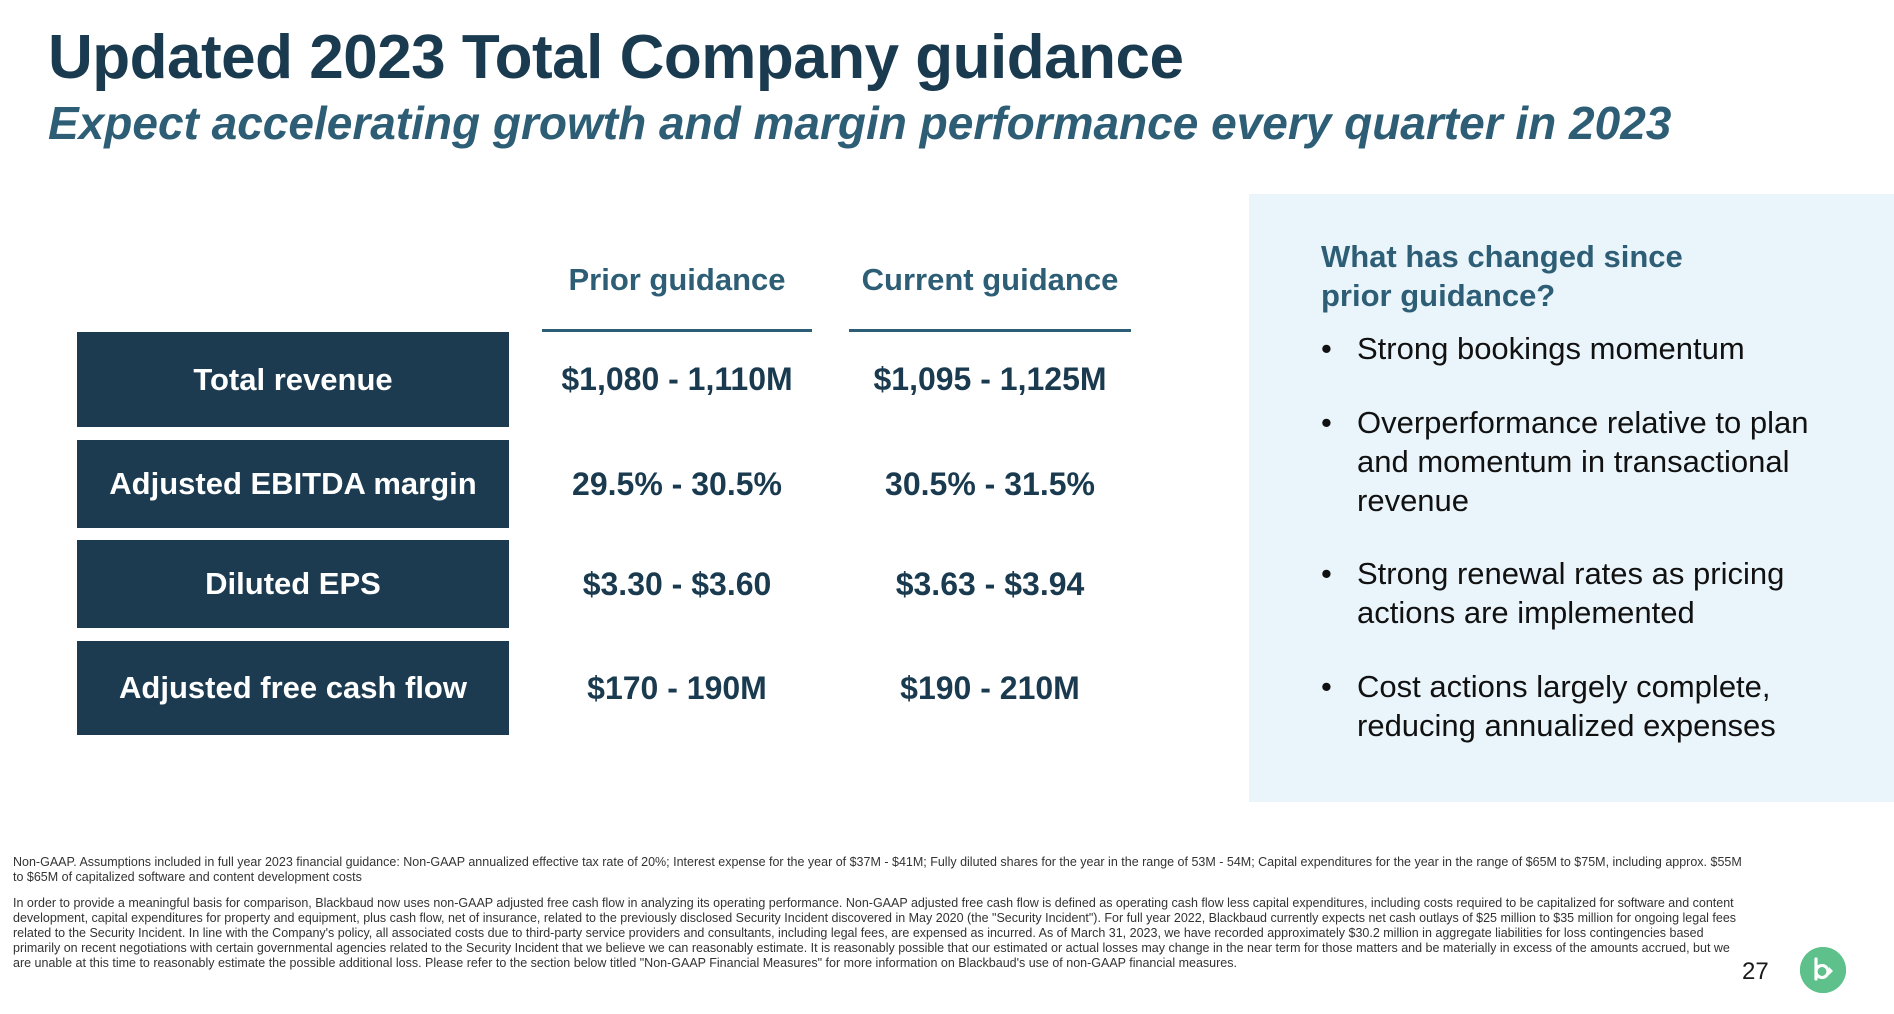 The height and width of the screenshot is (1014, 1894). I want to click on change-item-text: Strong bookings momentum, so click(1551, 348).